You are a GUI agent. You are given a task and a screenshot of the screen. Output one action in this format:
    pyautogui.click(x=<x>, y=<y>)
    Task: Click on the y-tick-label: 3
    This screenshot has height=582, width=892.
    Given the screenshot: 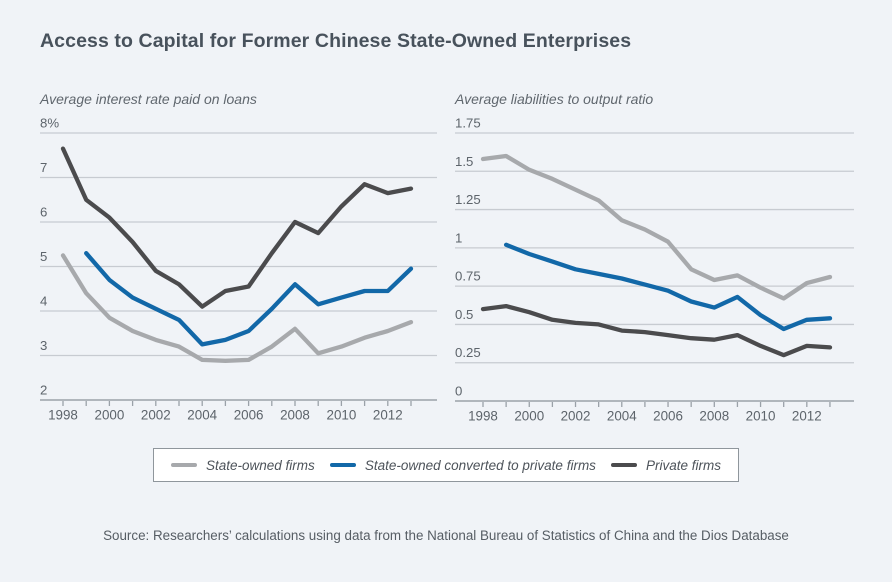 What is the action you would take?
    pyautogui.click(x=43, y=345)
    